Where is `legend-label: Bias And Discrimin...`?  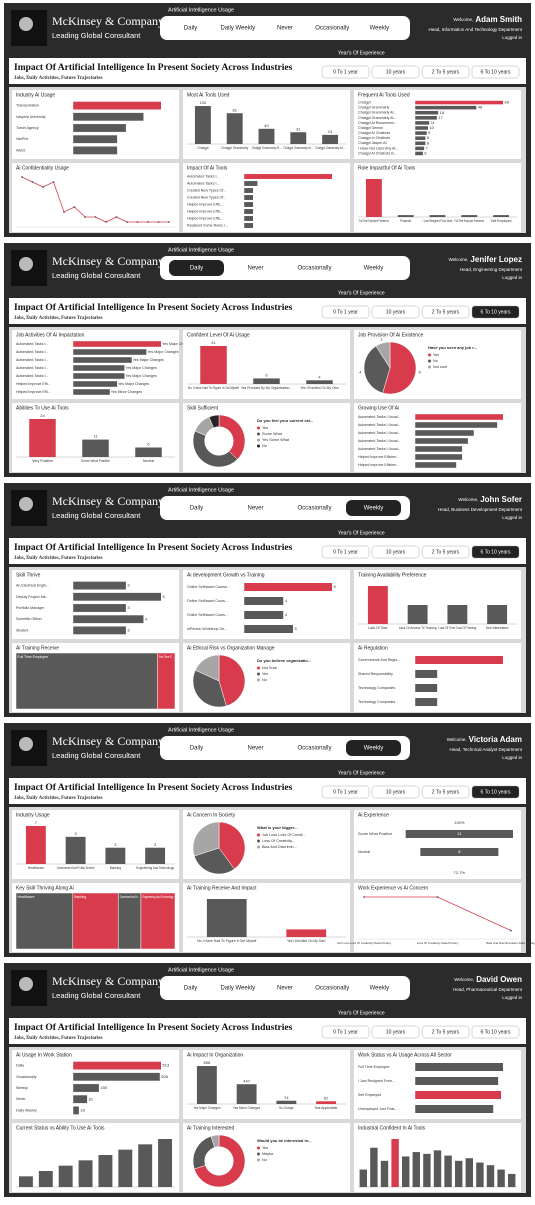 legend-label: Bias And Discrimin... is located at coordinates (279, 847).